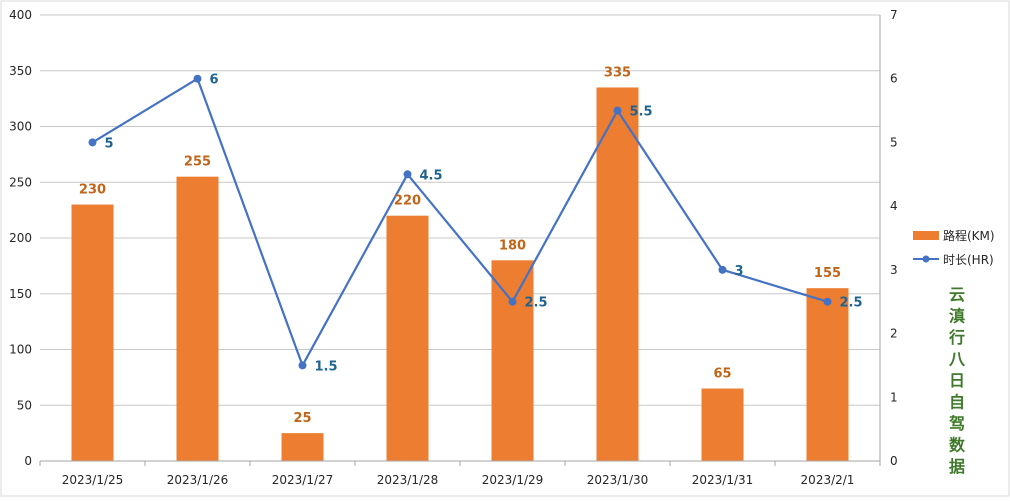 This screenshot has height=501, width=1010. I want to click on y-right-tick-label: 2, so click(894, 334).